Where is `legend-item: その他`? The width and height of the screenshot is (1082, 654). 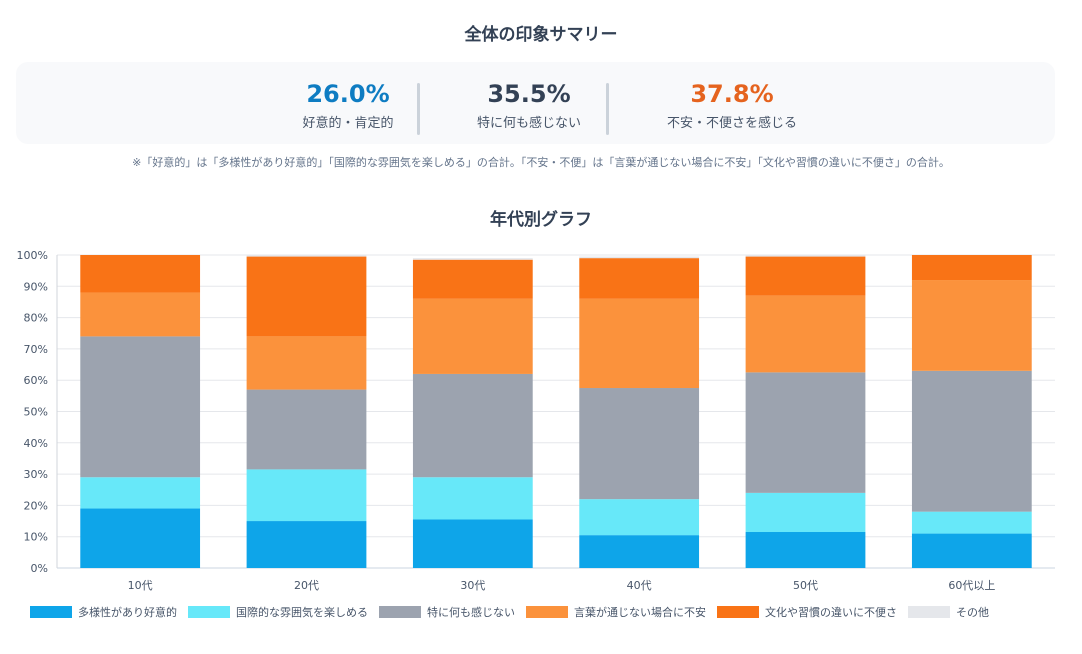 legend-item: その他 is located at coordinates (948, 612).